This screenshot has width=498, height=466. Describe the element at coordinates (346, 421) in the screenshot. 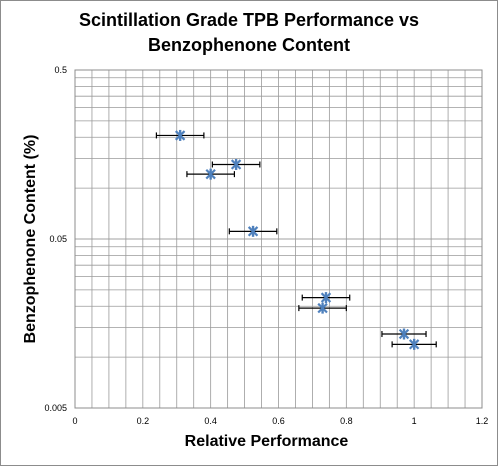

I see `x-tick-label: 0.8` at that location.